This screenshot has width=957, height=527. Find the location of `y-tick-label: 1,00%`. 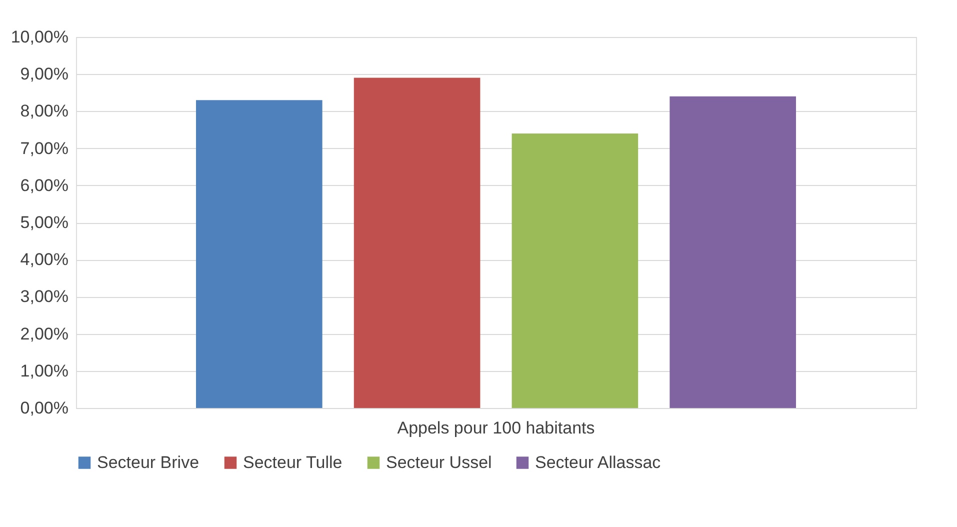

y-tick-label: 1,00% is located at coordinates (44, 370).